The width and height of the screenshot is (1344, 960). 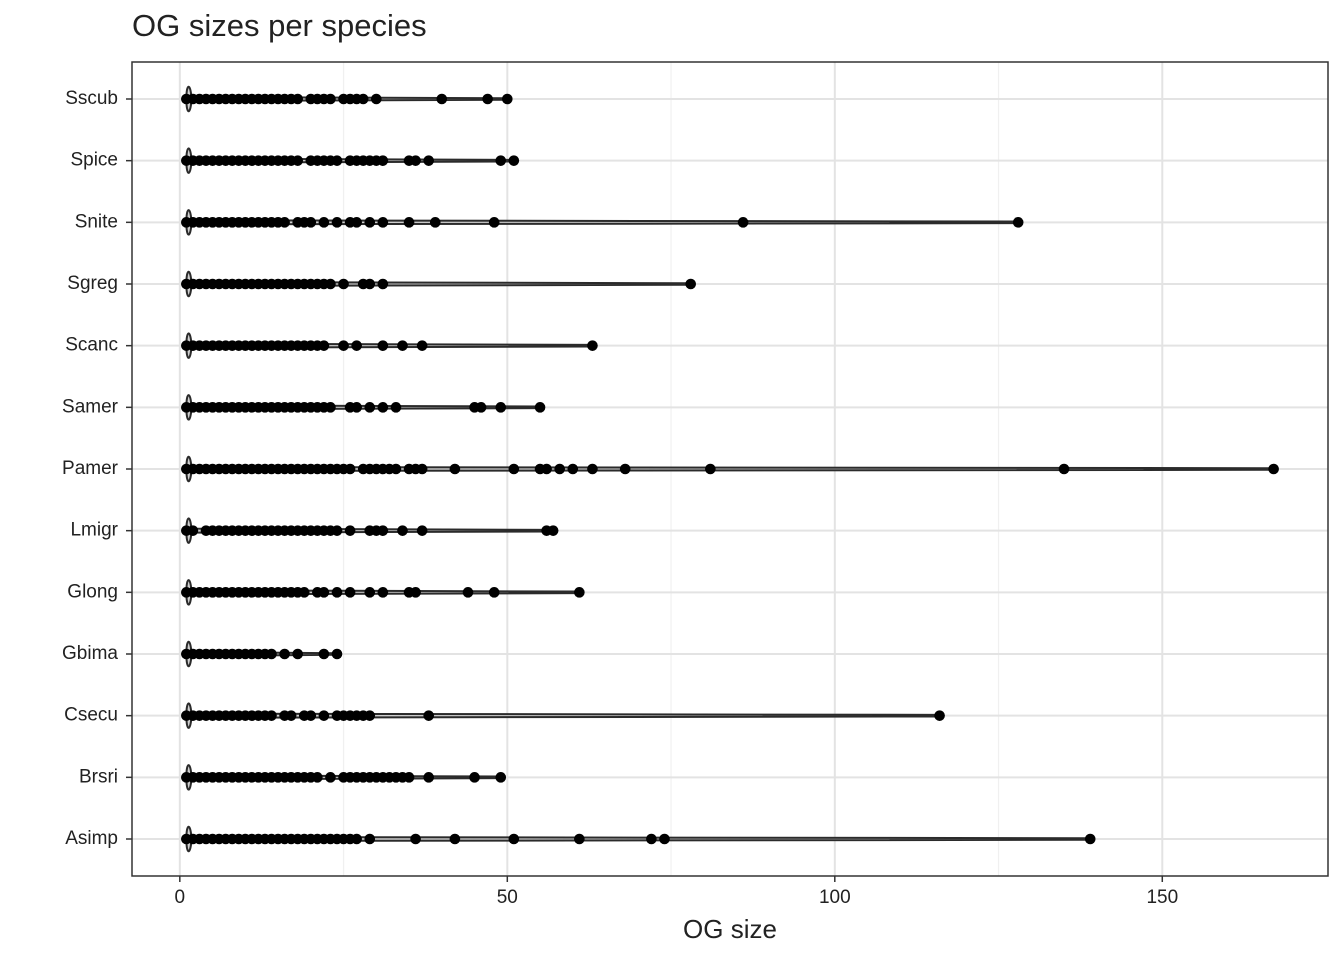 I want to click on y-tick-label: Glong, so click(x=92, y=591).